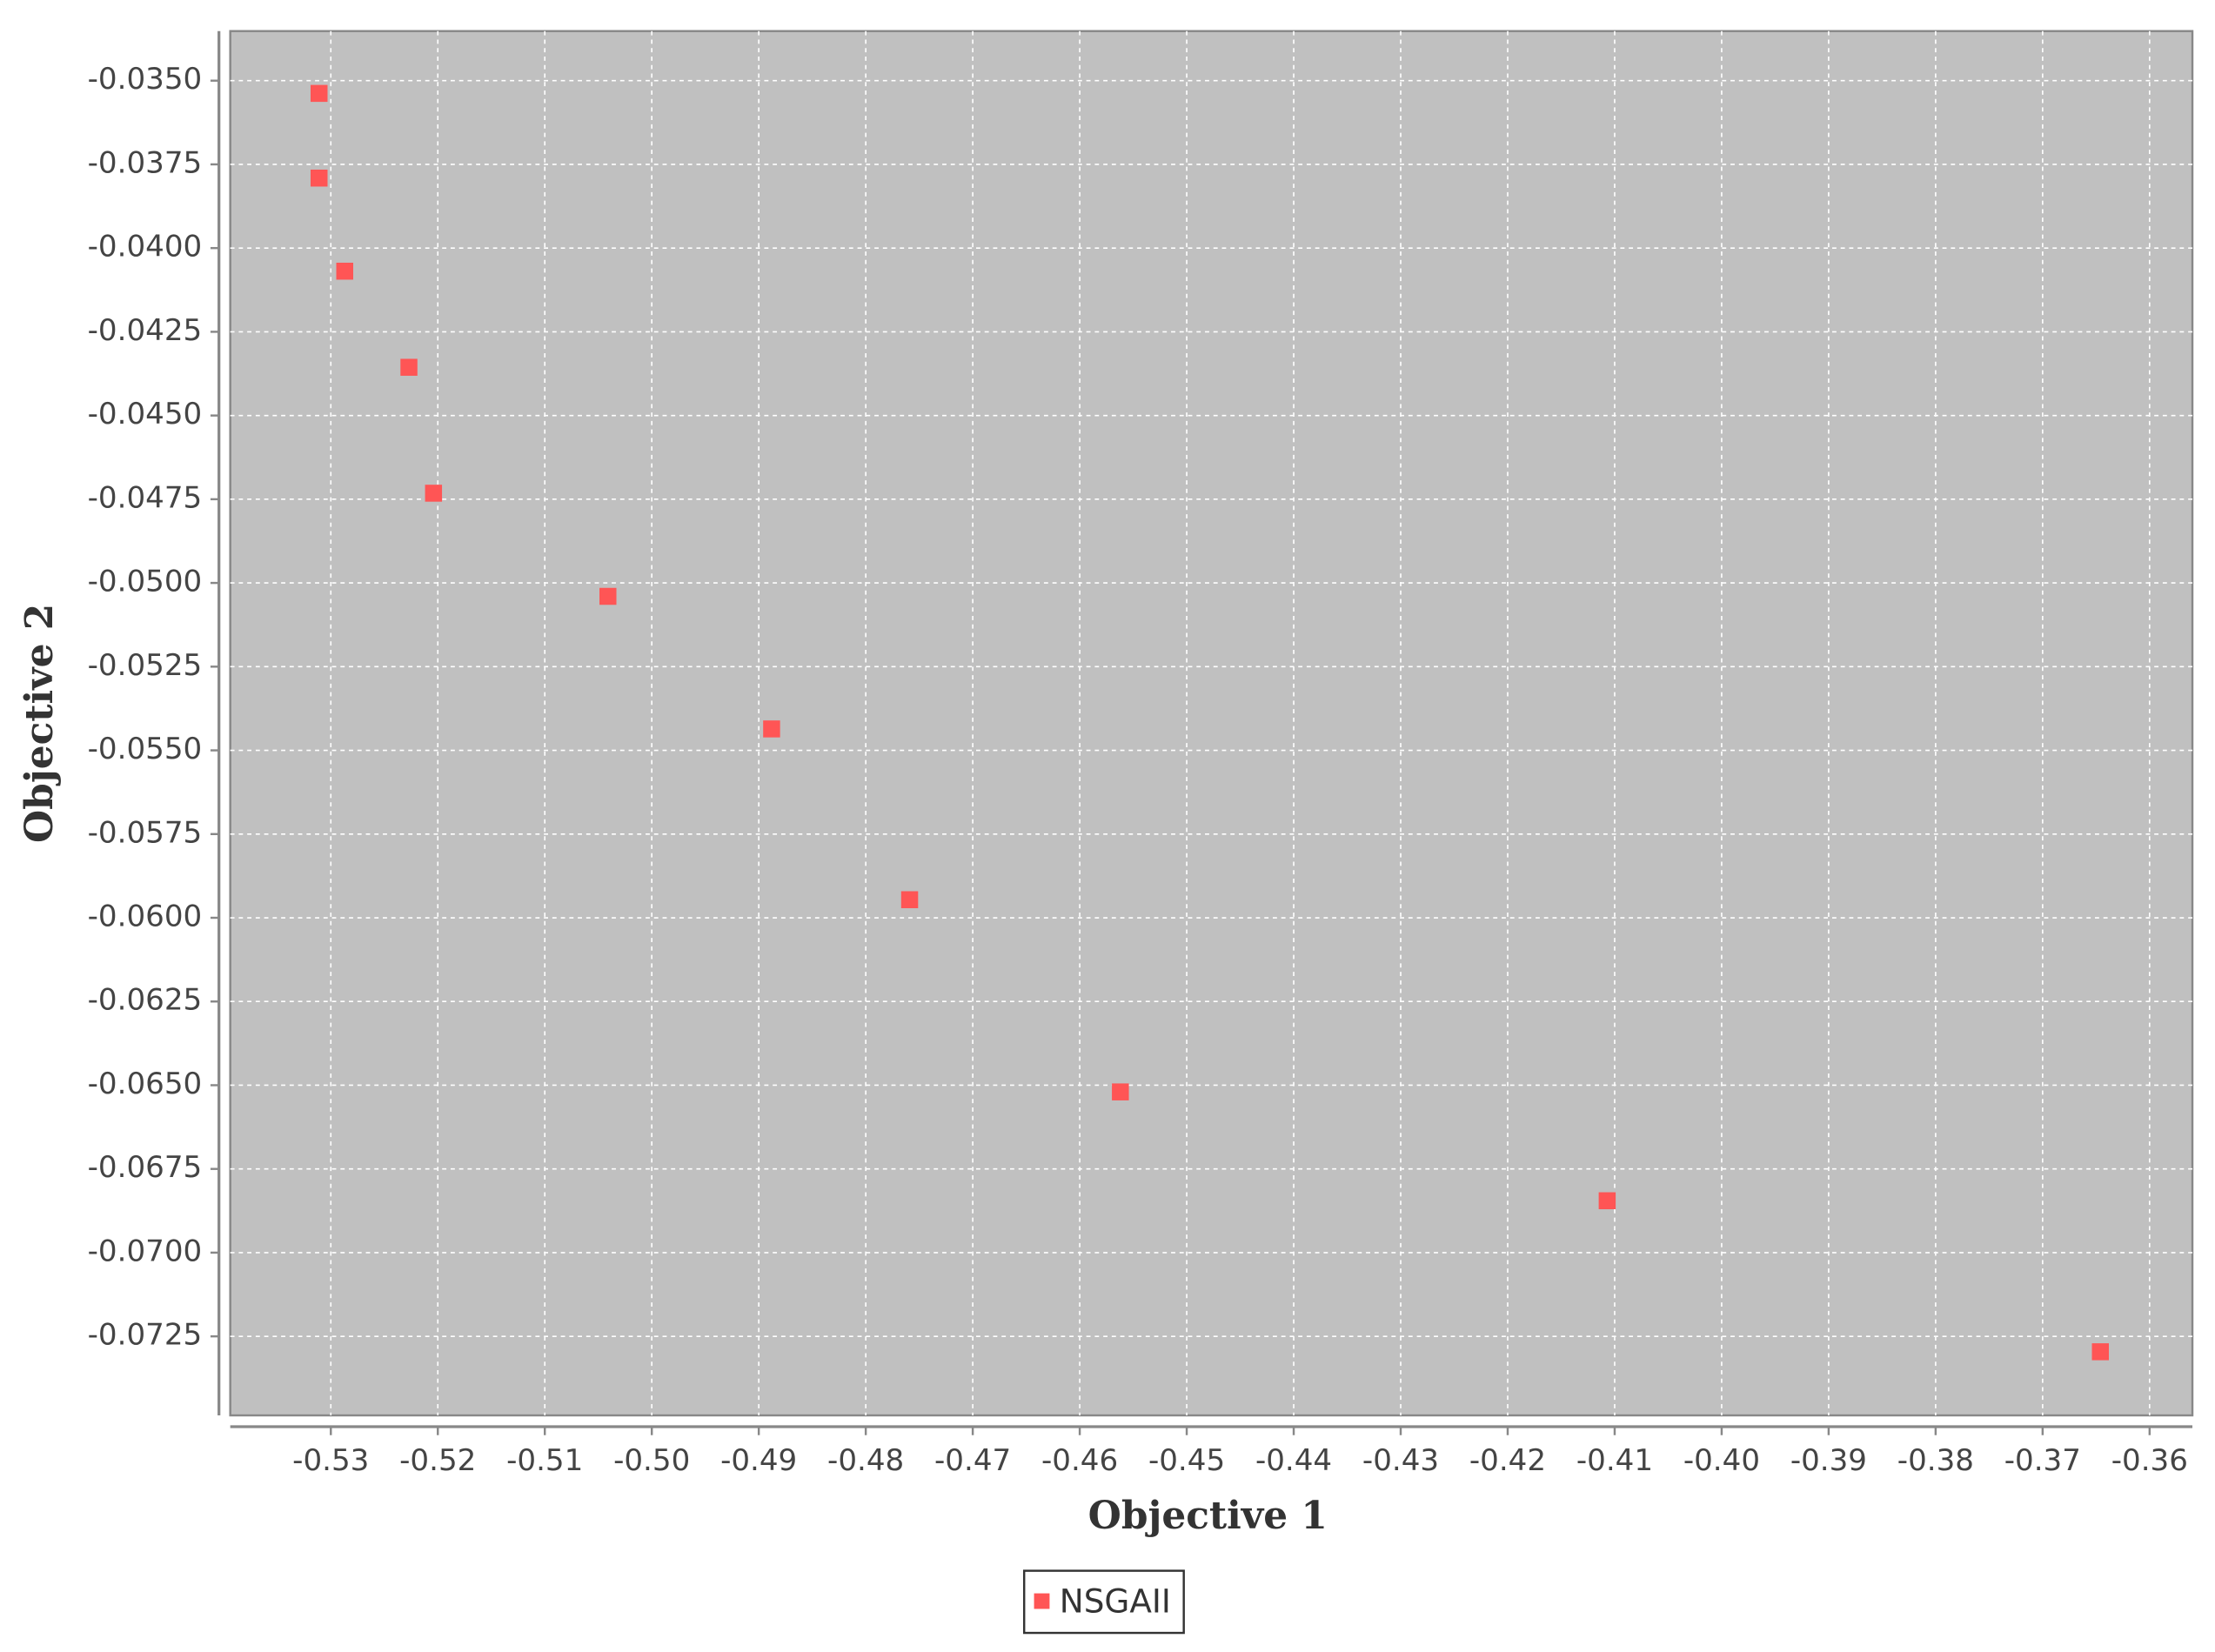 This screenshot has height=1652, width=2215. I want to click on legend-label: NSGAII, so click(1115, 1601).